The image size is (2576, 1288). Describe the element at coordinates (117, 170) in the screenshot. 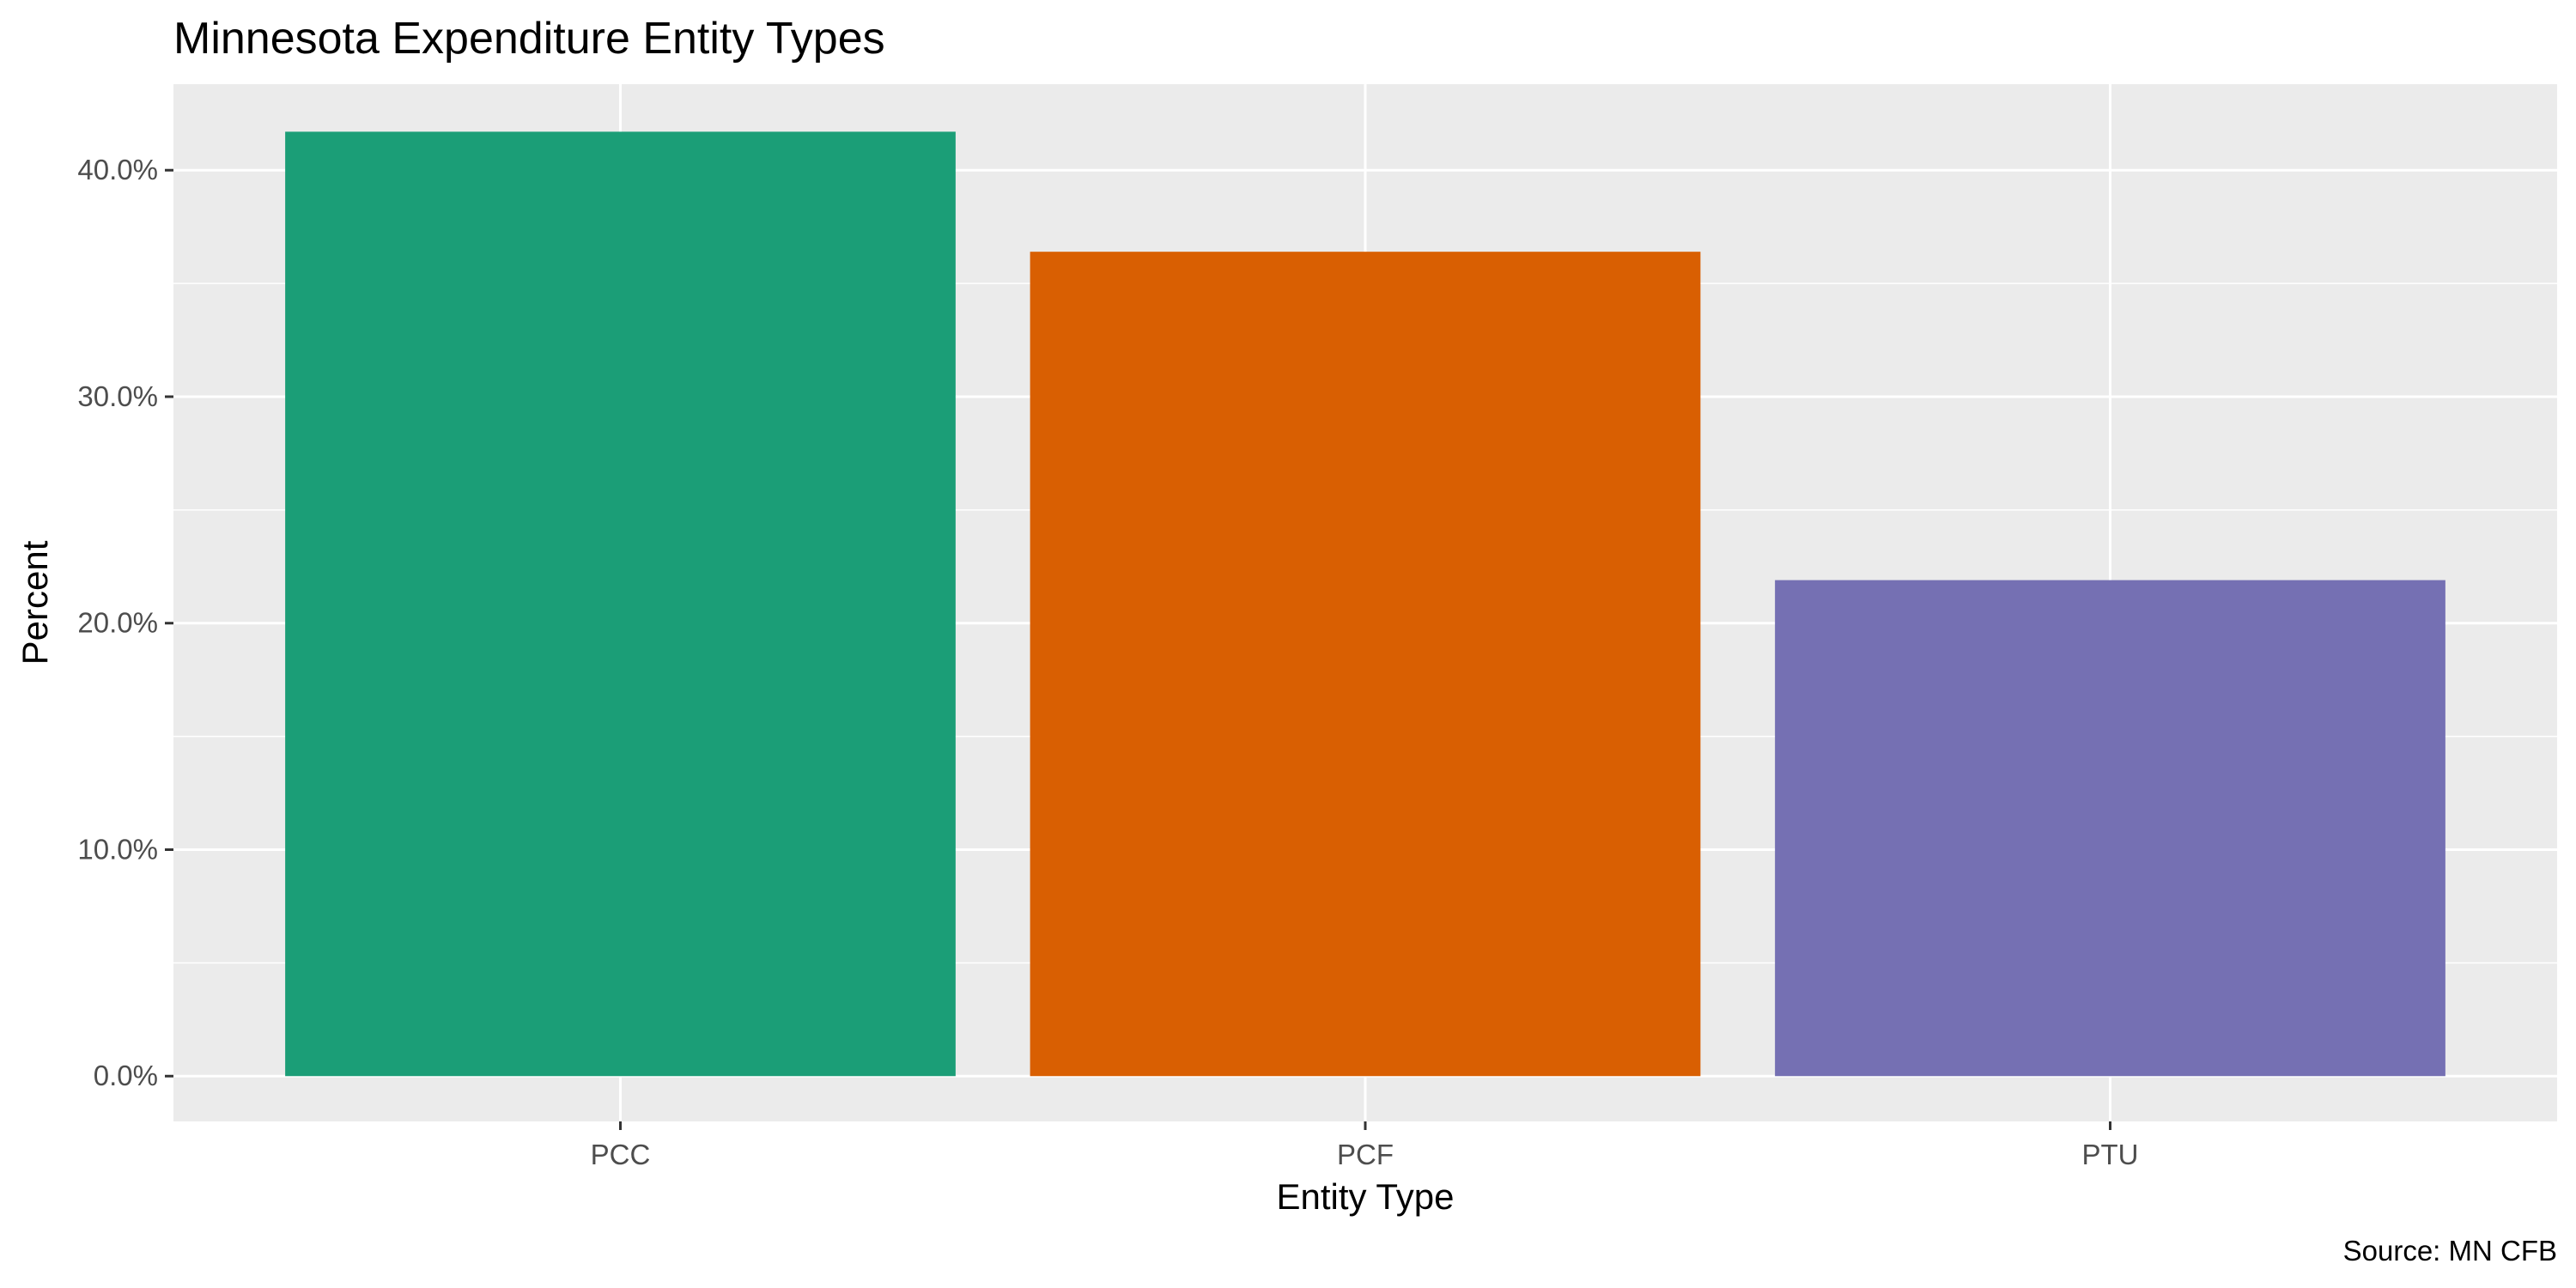

I see `y-tick-label: 40.0%` at that location.